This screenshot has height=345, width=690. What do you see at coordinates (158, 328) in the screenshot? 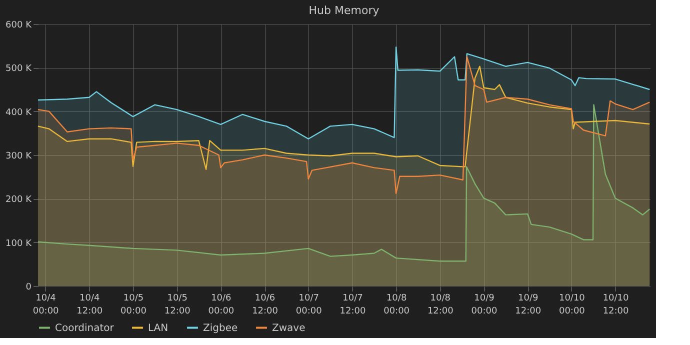
I see `legend-label: LAN` at bounding box center [158, 328].